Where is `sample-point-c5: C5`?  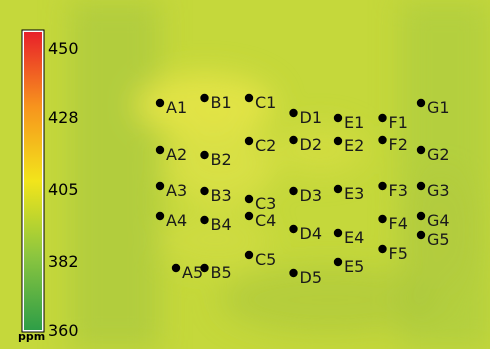 sample-point-c5: C5 is located at coordinates (260, 259).